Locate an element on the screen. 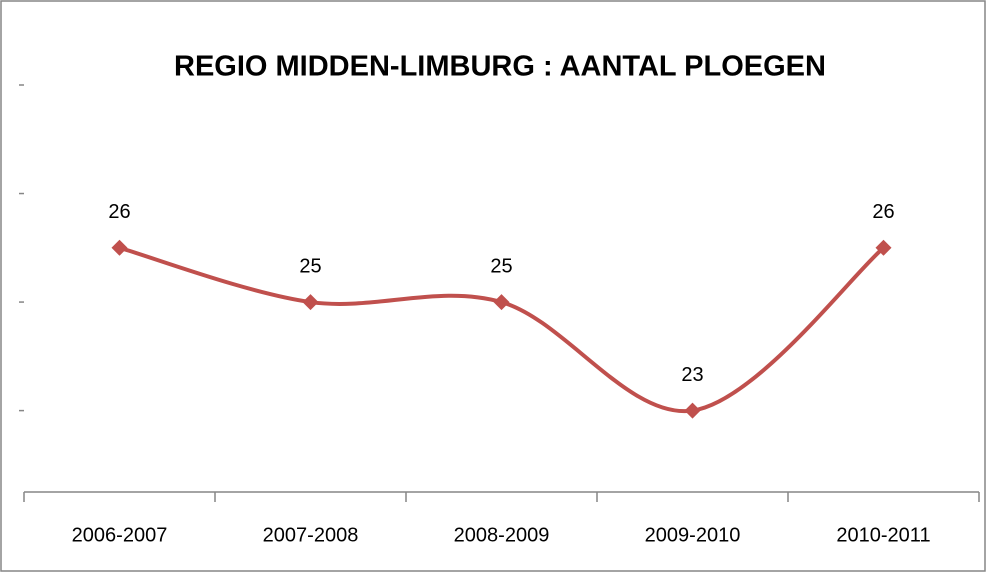 The width and height of the screenshot is (987, 573). data-label: 23 is located at coordinates (692, 375).